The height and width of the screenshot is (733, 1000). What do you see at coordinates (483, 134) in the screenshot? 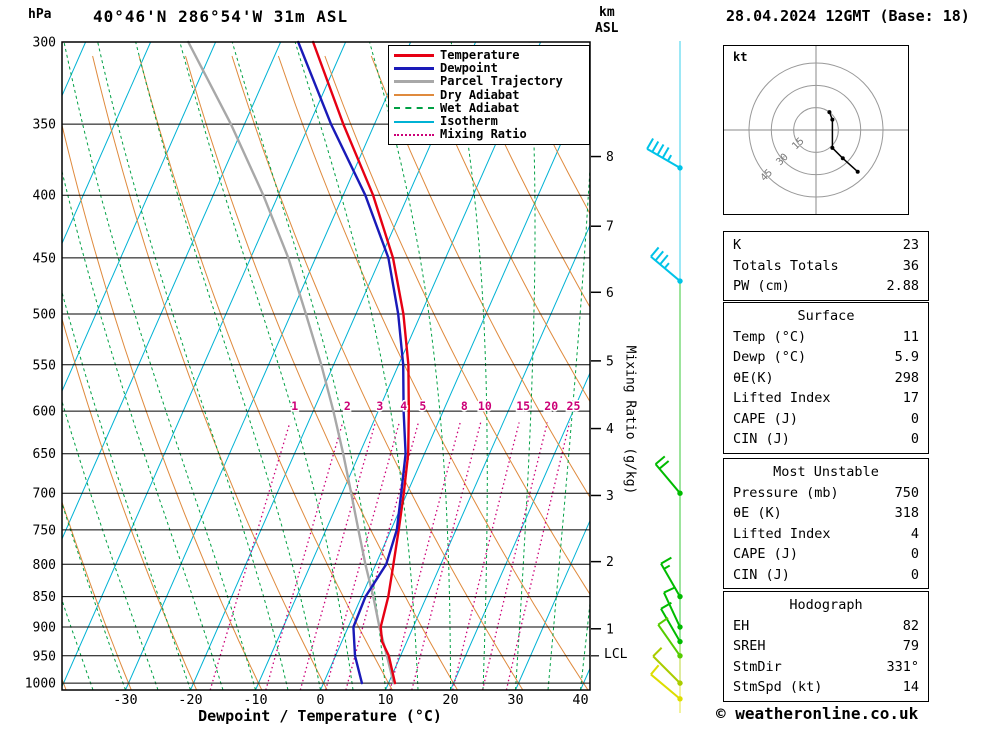
I see `legend-label: Mixing Ratio` at bounding box center [483, 134].